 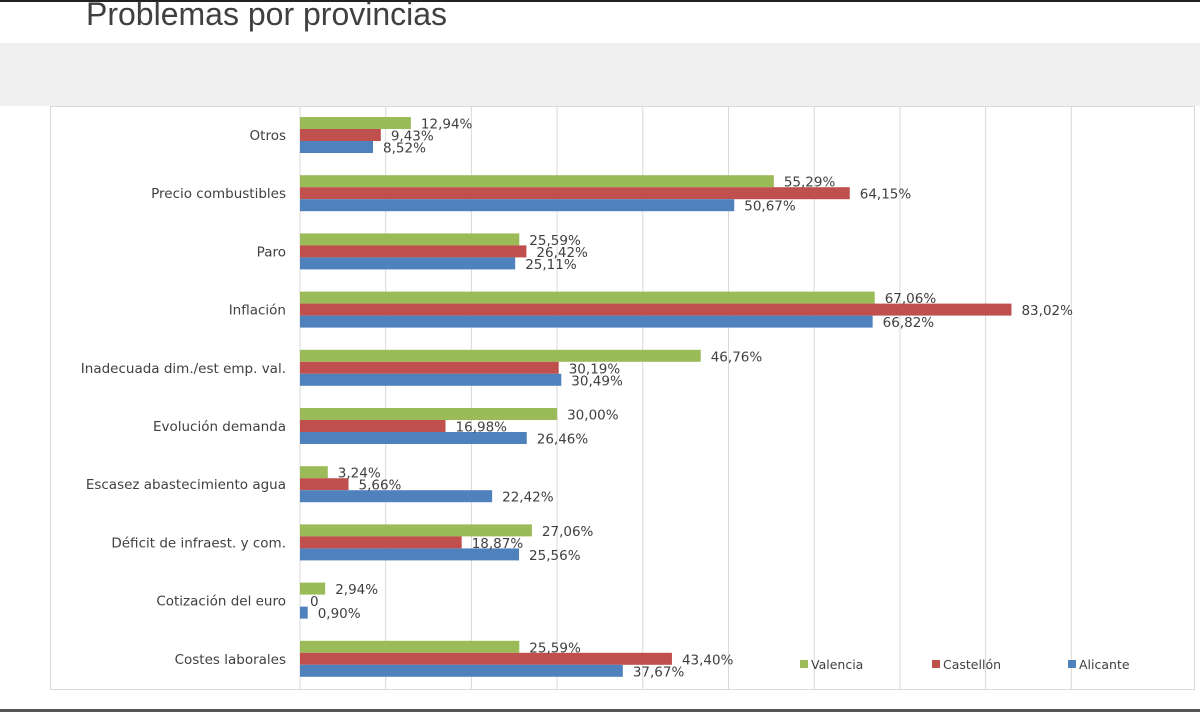 I want to click on page-title: Problemas por provincias, so click(x=267, y=16).